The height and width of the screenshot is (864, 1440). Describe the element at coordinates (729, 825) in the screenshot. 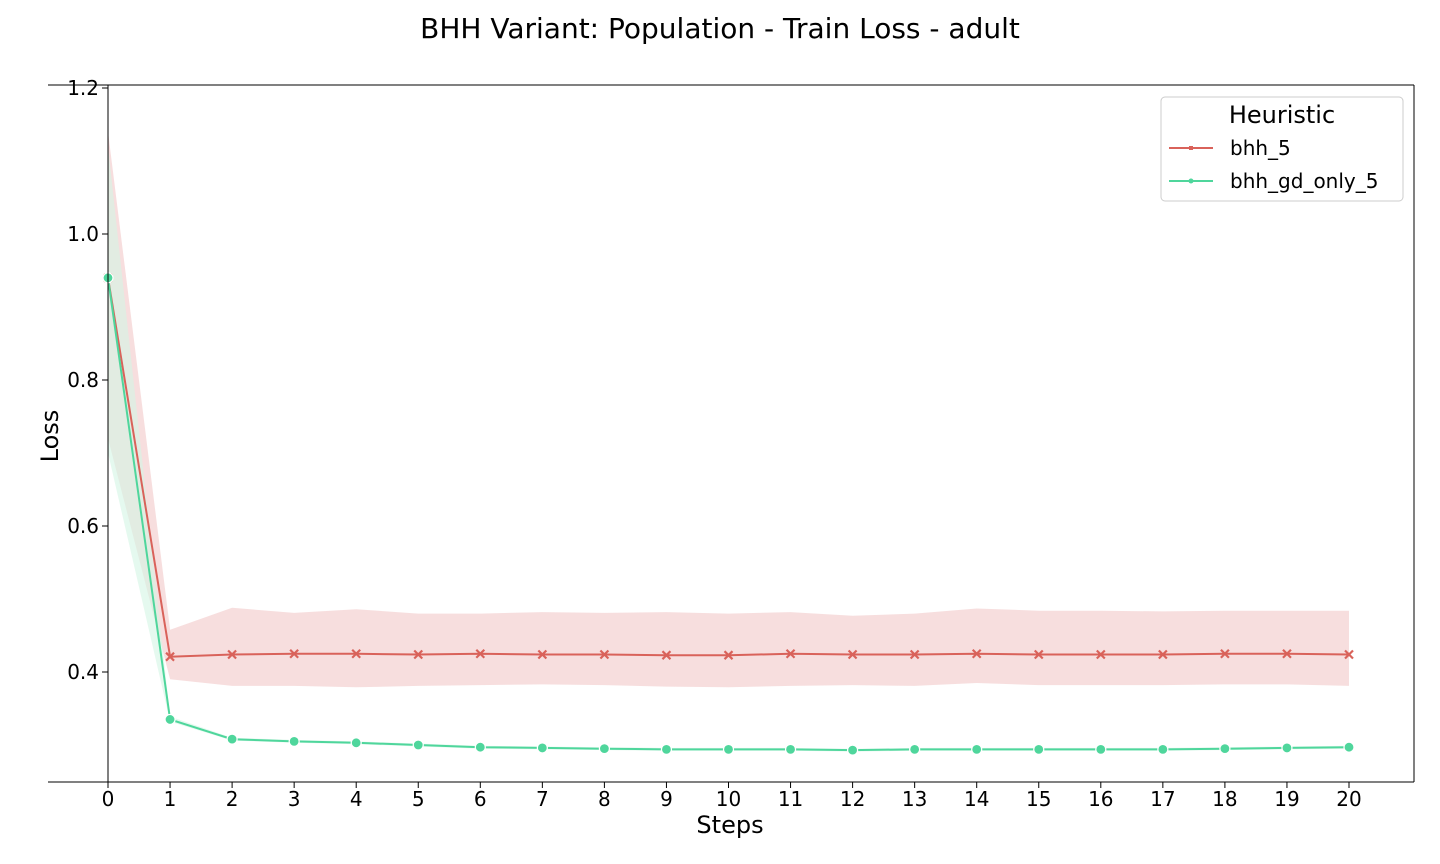

I see `x-axis-label: Steps` at that location.